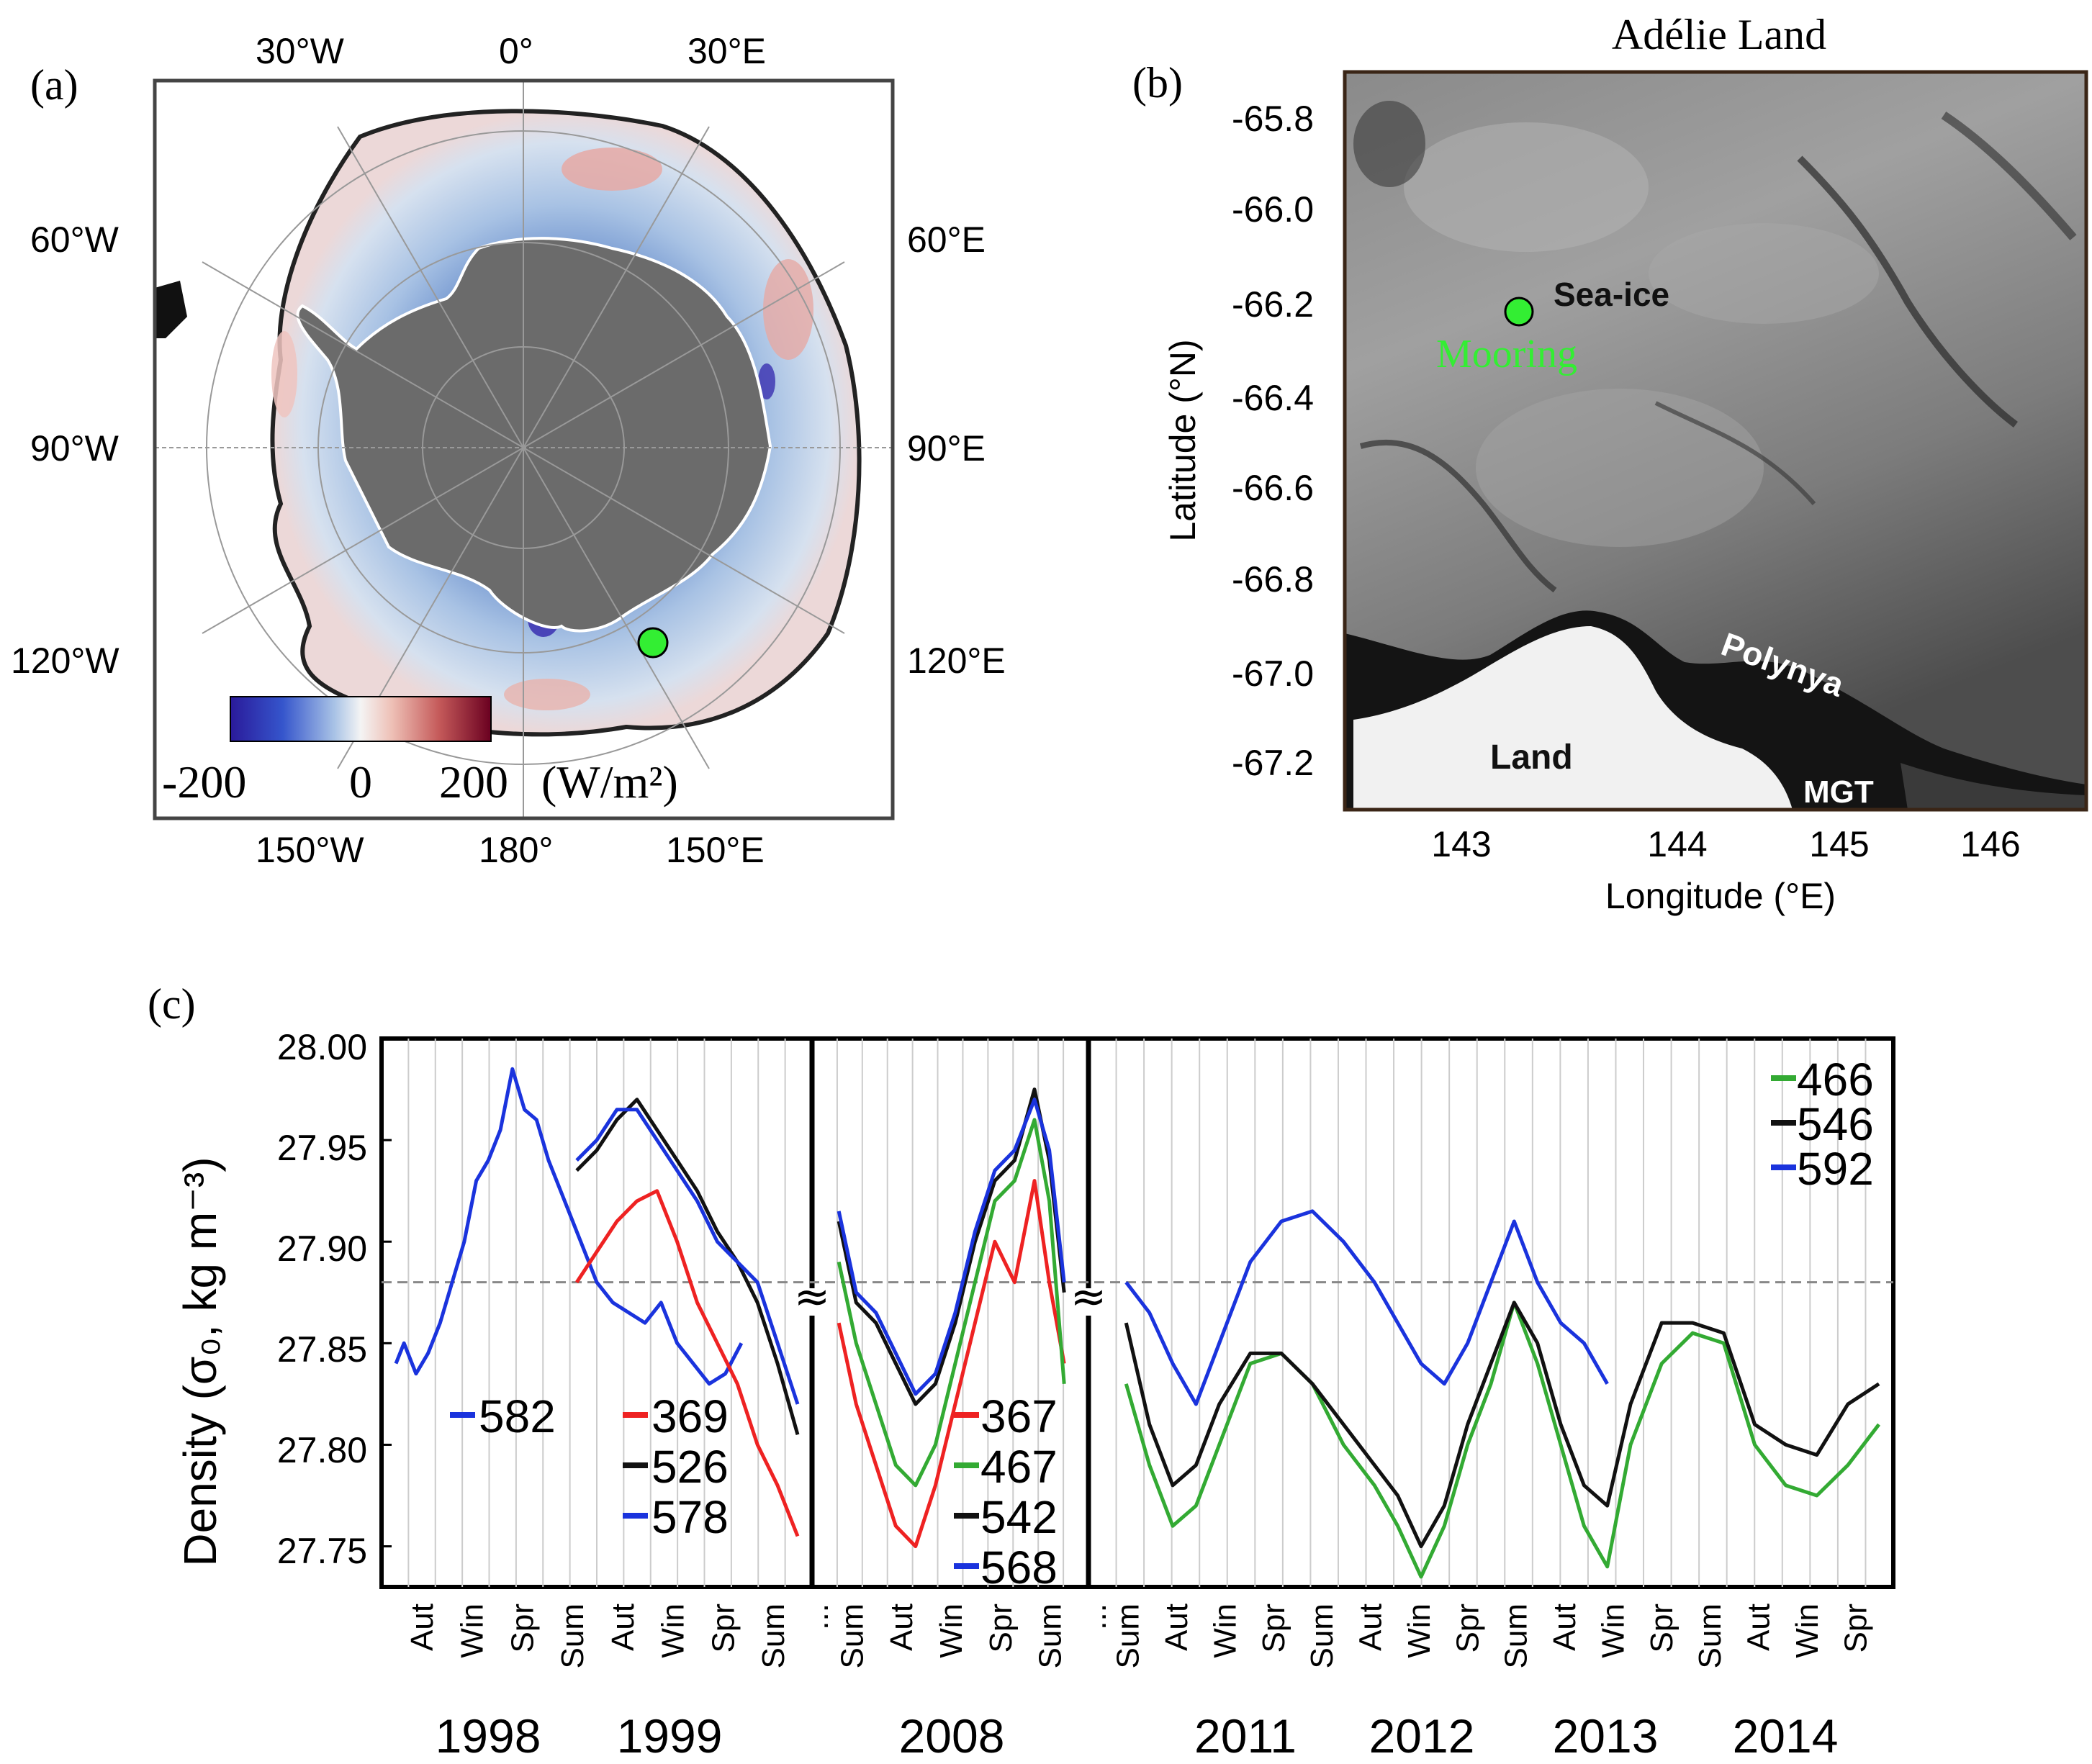 This screenshot has width=2092, height=1764. What do you see at coordinates (1019, 1467) in the screenshot?
I see `legend-label: 467` at bounding box center [1019, 1467].